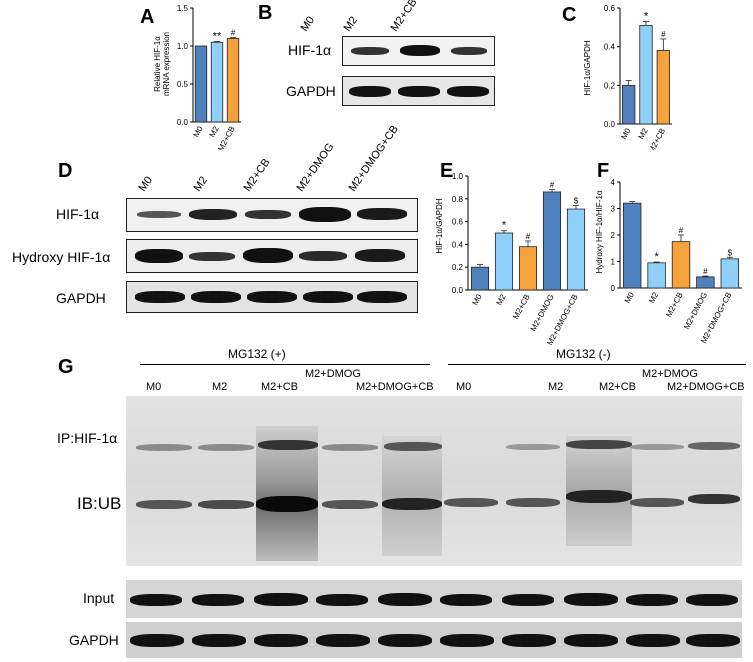  What do you see at coordinates (447, 171) in the screenshot?
I see `panel-e-letter: E` at bounding box center [447, 171].